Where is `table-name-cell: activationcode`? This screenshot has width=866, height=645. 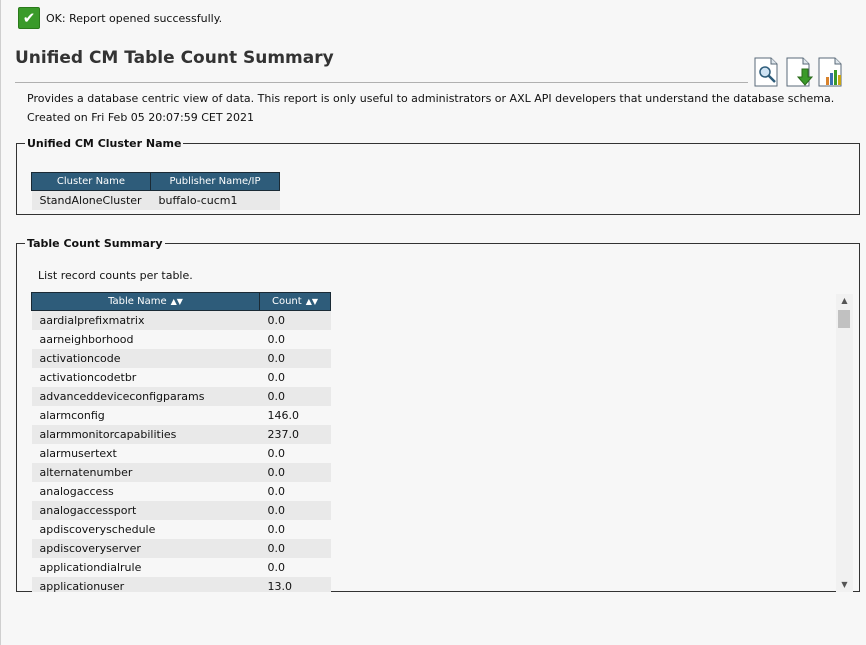 table-name-cell: activationcode is located at coordinates (145, 358).